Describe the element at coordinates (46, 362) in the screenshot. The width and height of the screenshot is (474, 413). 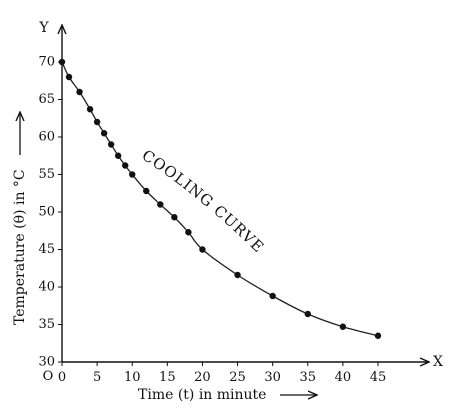
I see `y-tick-label: 30` at that location.